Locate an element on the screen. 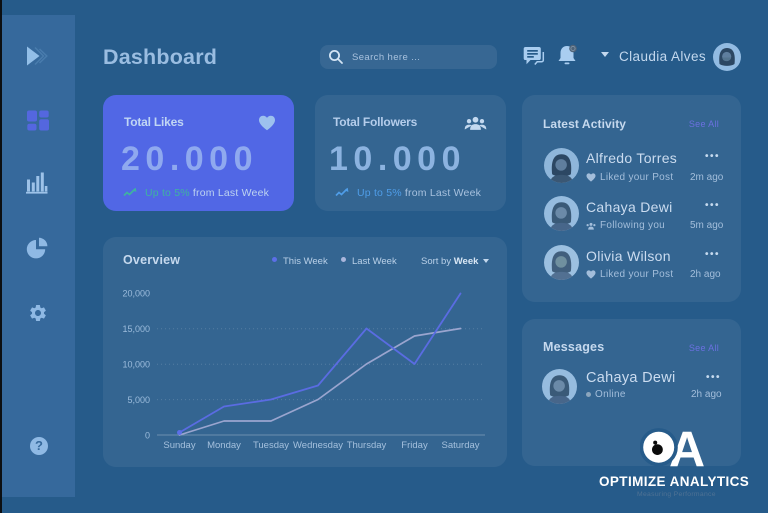 The height and width of the screenshot is (513, 768). svg-text: 10,000 is located at coordinates (136, 365).